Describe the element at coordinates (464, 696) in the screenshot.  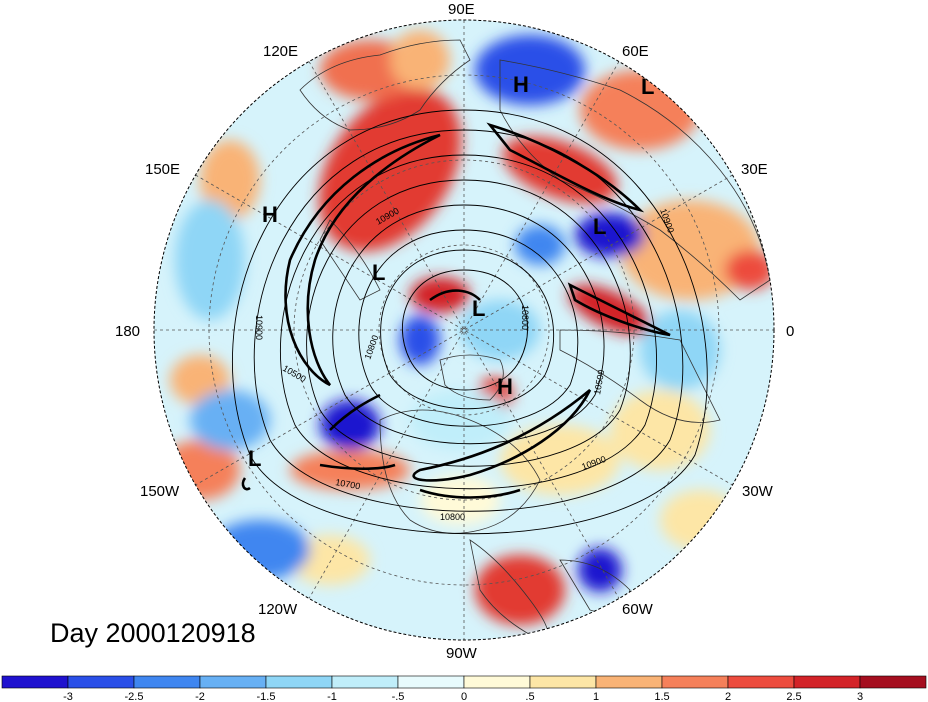
I see `colorbar-label: 0` at that location.